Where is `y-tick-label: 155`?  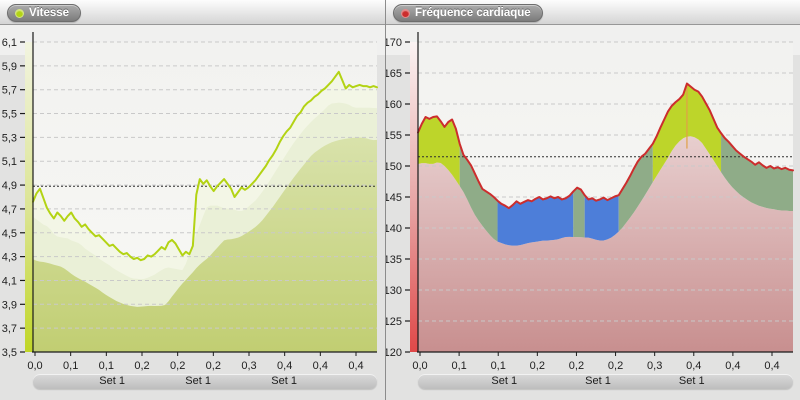 y-tick-label: 155 is located at coordinates (394, 136).